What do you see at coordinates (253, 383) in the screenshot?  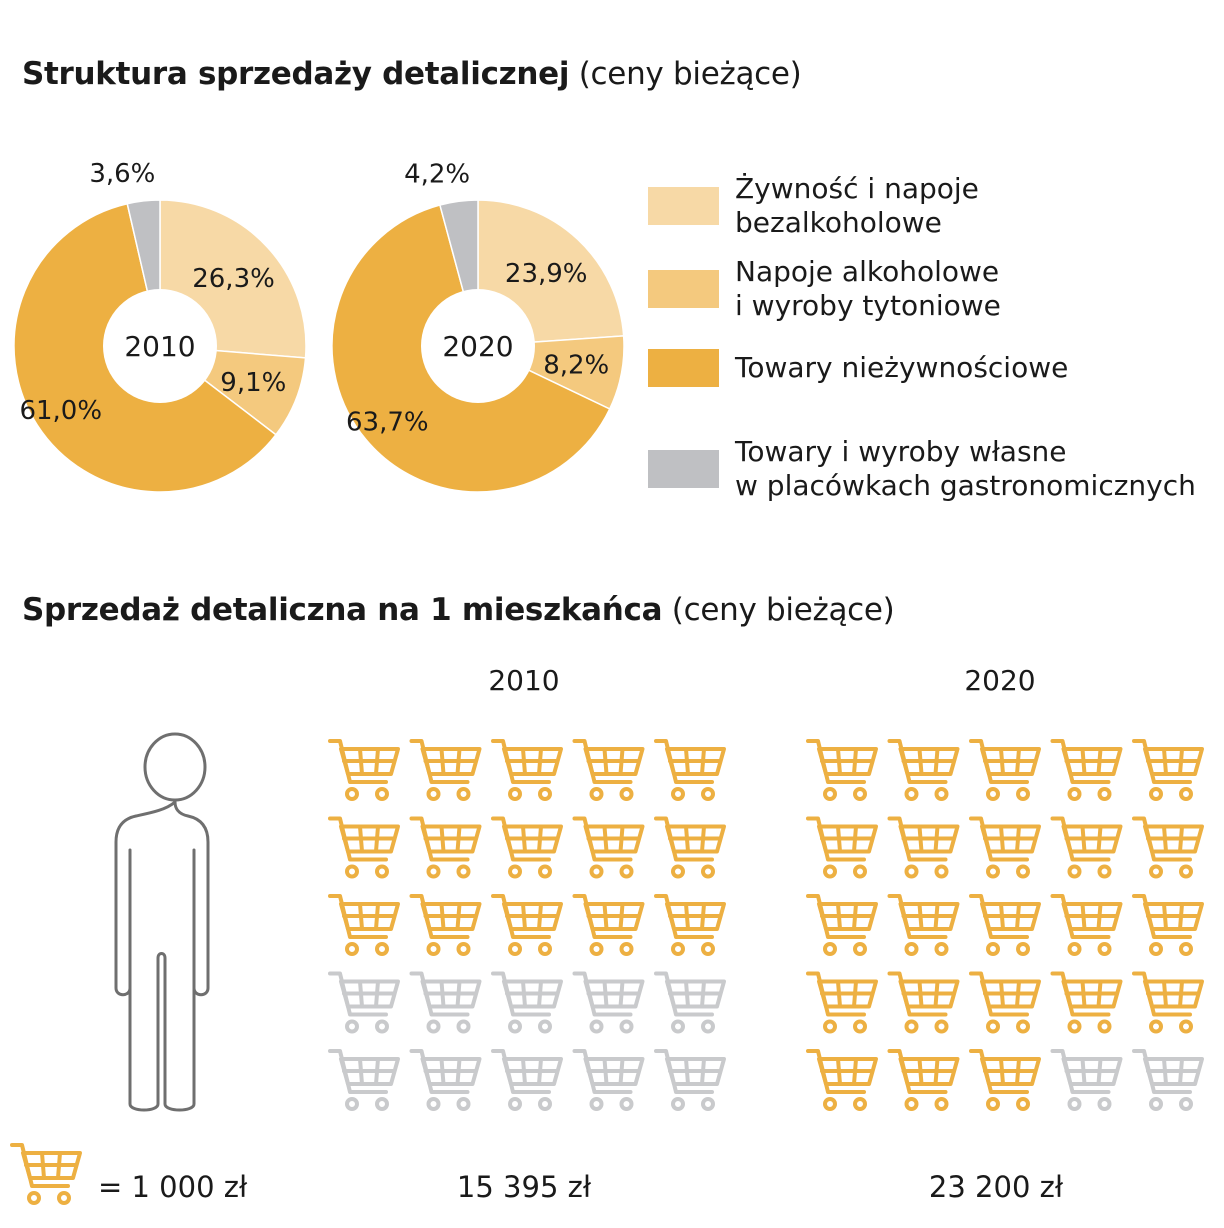 I see `donut-slice-label: 9,1%` at bounding box center [253, 383].